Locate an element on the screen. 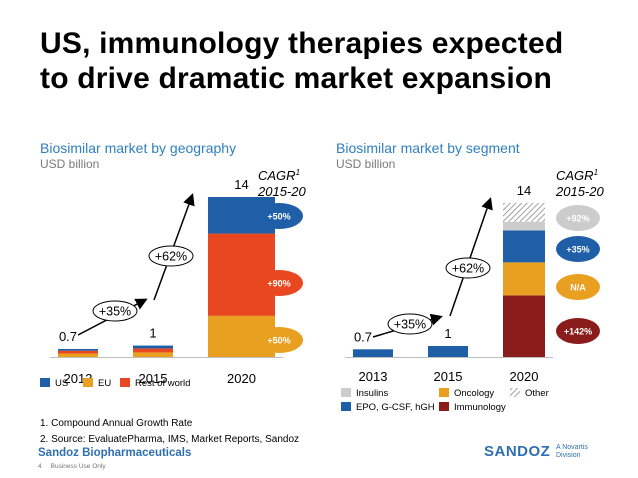 The width and height of the screenshot is (638, 478). chart0-bar-2015-eu is located at coordinates (153, 354).